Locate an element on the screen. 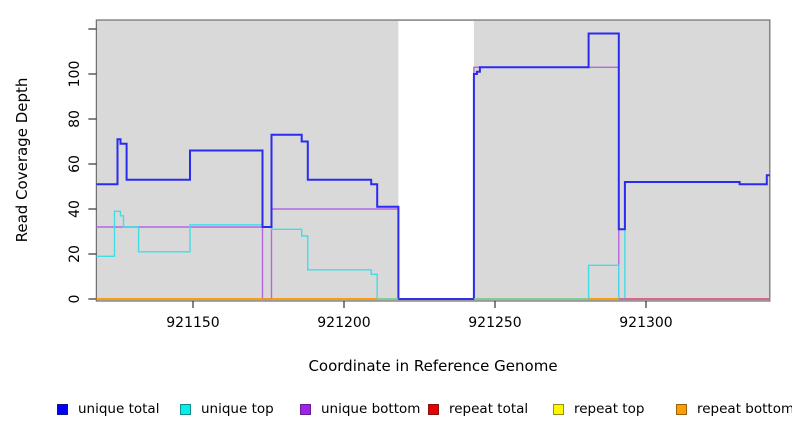 The height and width of the screenshot is (432, 792). x-tick-label: 921300 is located at coordinates (645, 323).